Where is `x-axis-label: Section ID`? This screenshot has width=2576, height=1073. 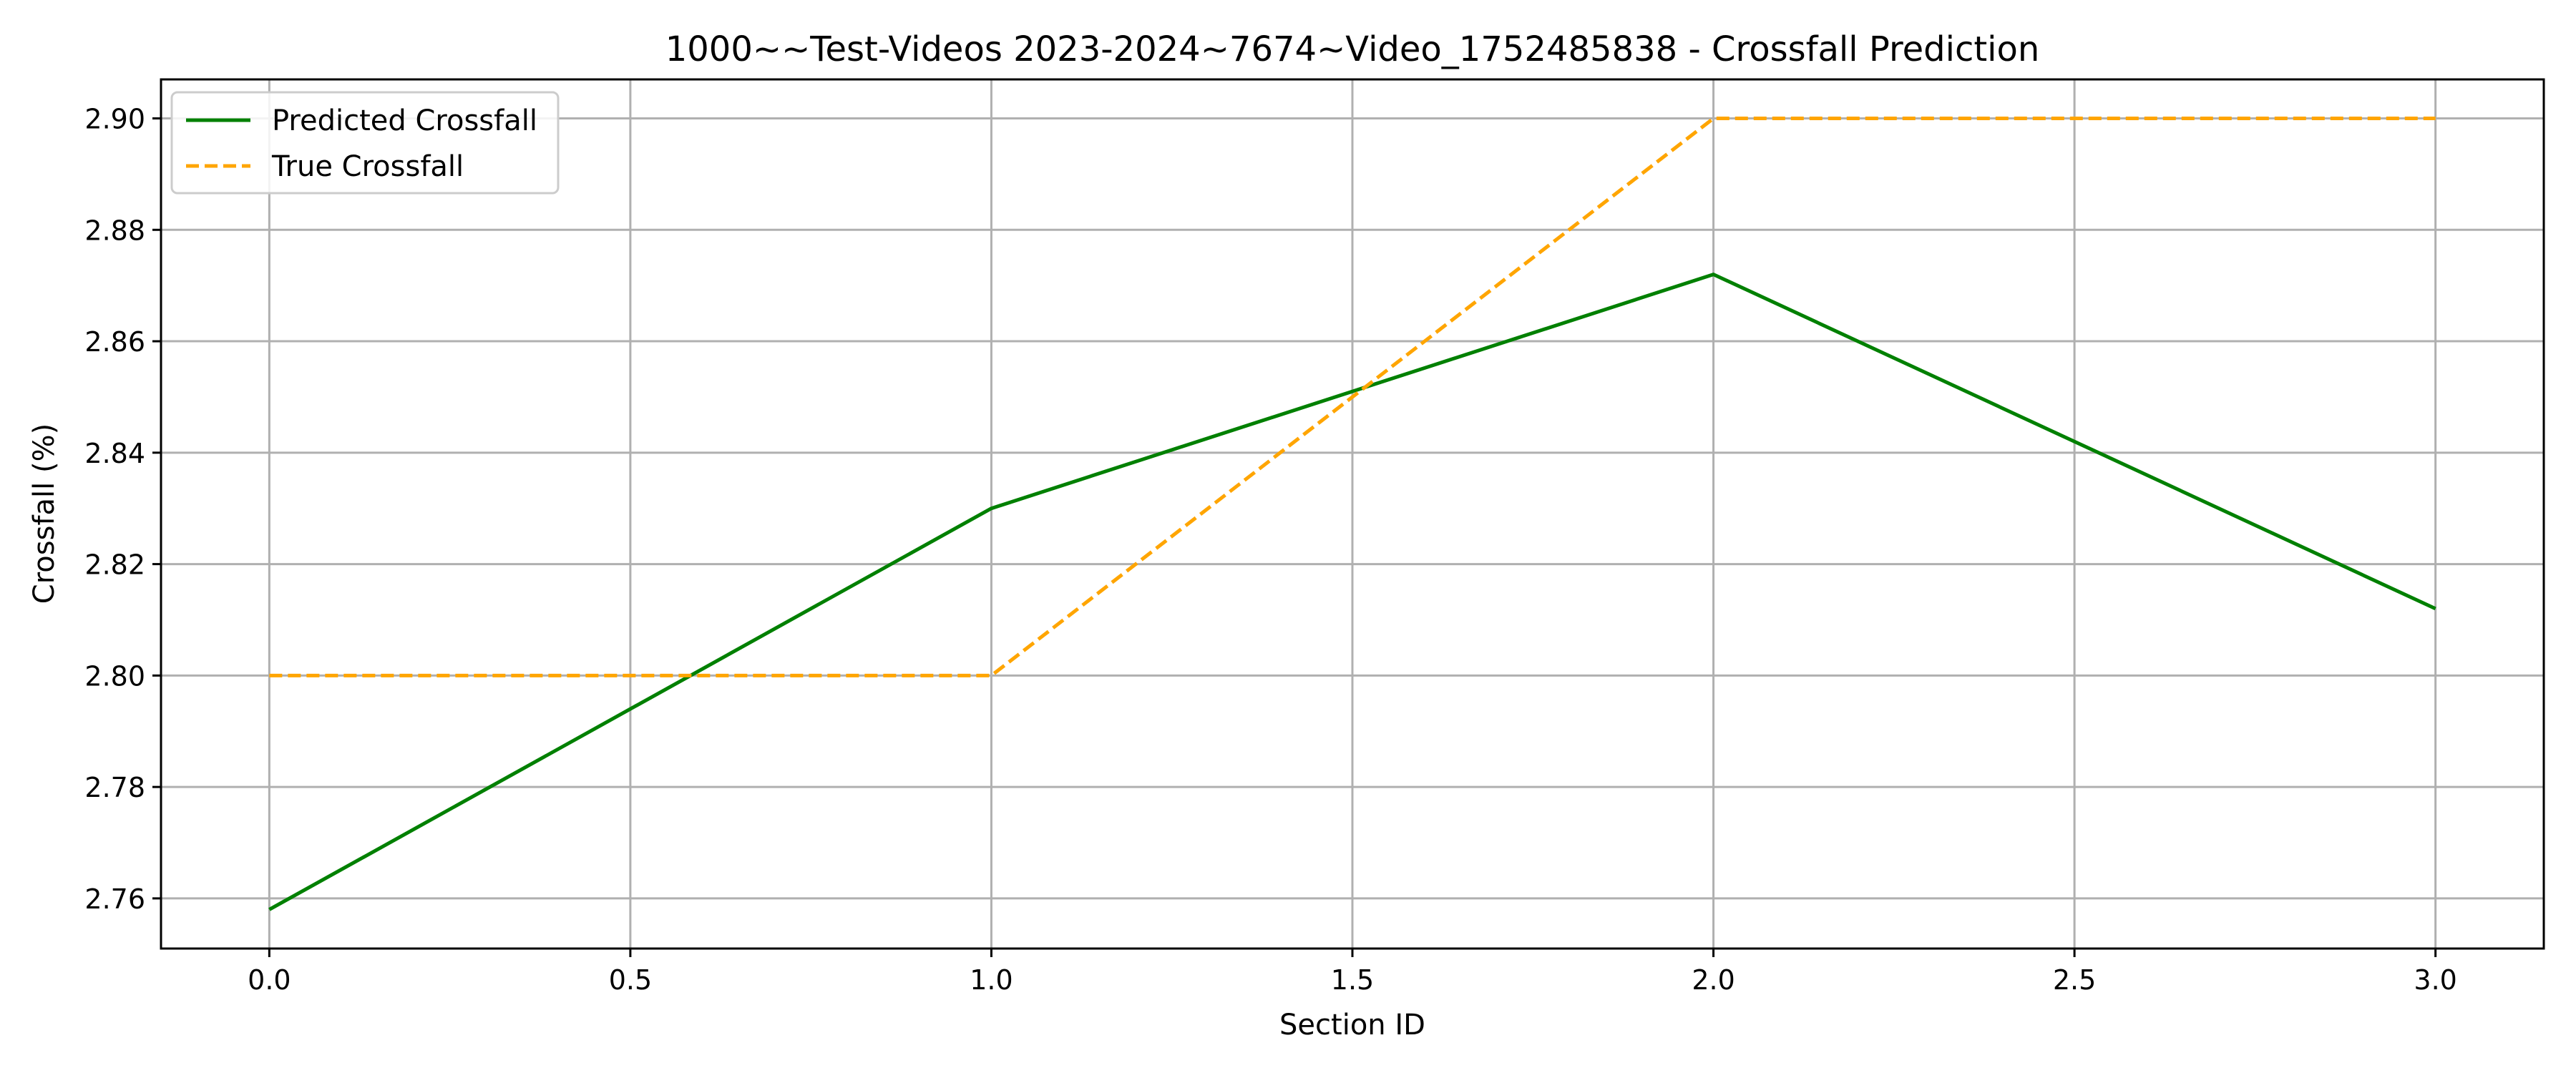 x-axis-label: Section ID is located at coordinates (1352, 1025).